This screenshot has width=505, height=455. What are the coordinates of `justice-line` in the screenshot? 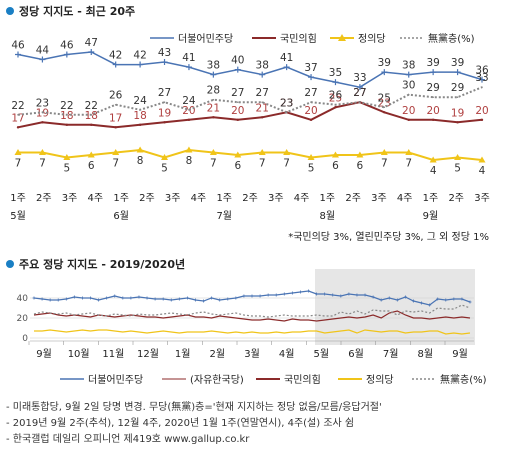 It's located at (250, 155).